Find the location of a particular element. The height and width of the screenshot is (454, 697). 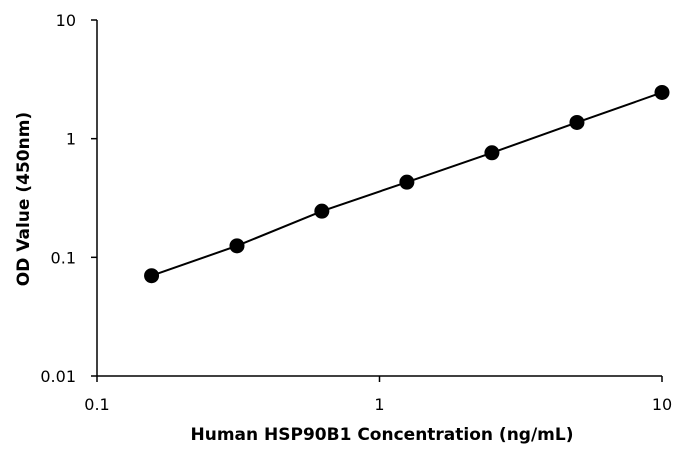

y-tick-label: 0.1 is located at coordinates (63, 257).